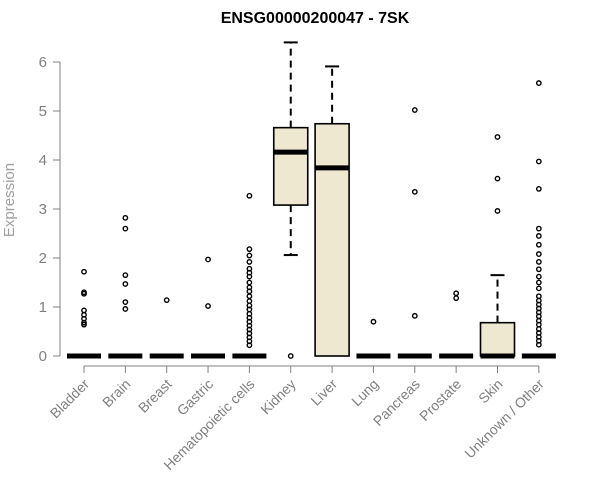 This screenshot has width=600, height=500. Describe the element at coordinates (43, 209) in the screenshot. I see `y-tick-label: 3` at that location.